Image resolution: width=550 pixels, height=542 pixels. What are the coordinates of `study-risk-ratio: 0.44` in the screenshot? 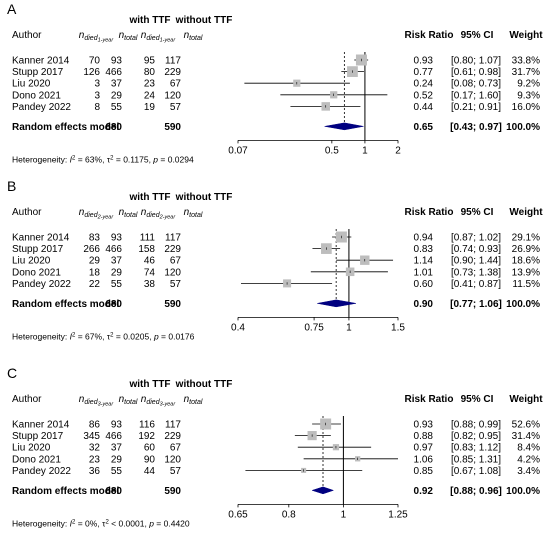 It's located at (424, 107).